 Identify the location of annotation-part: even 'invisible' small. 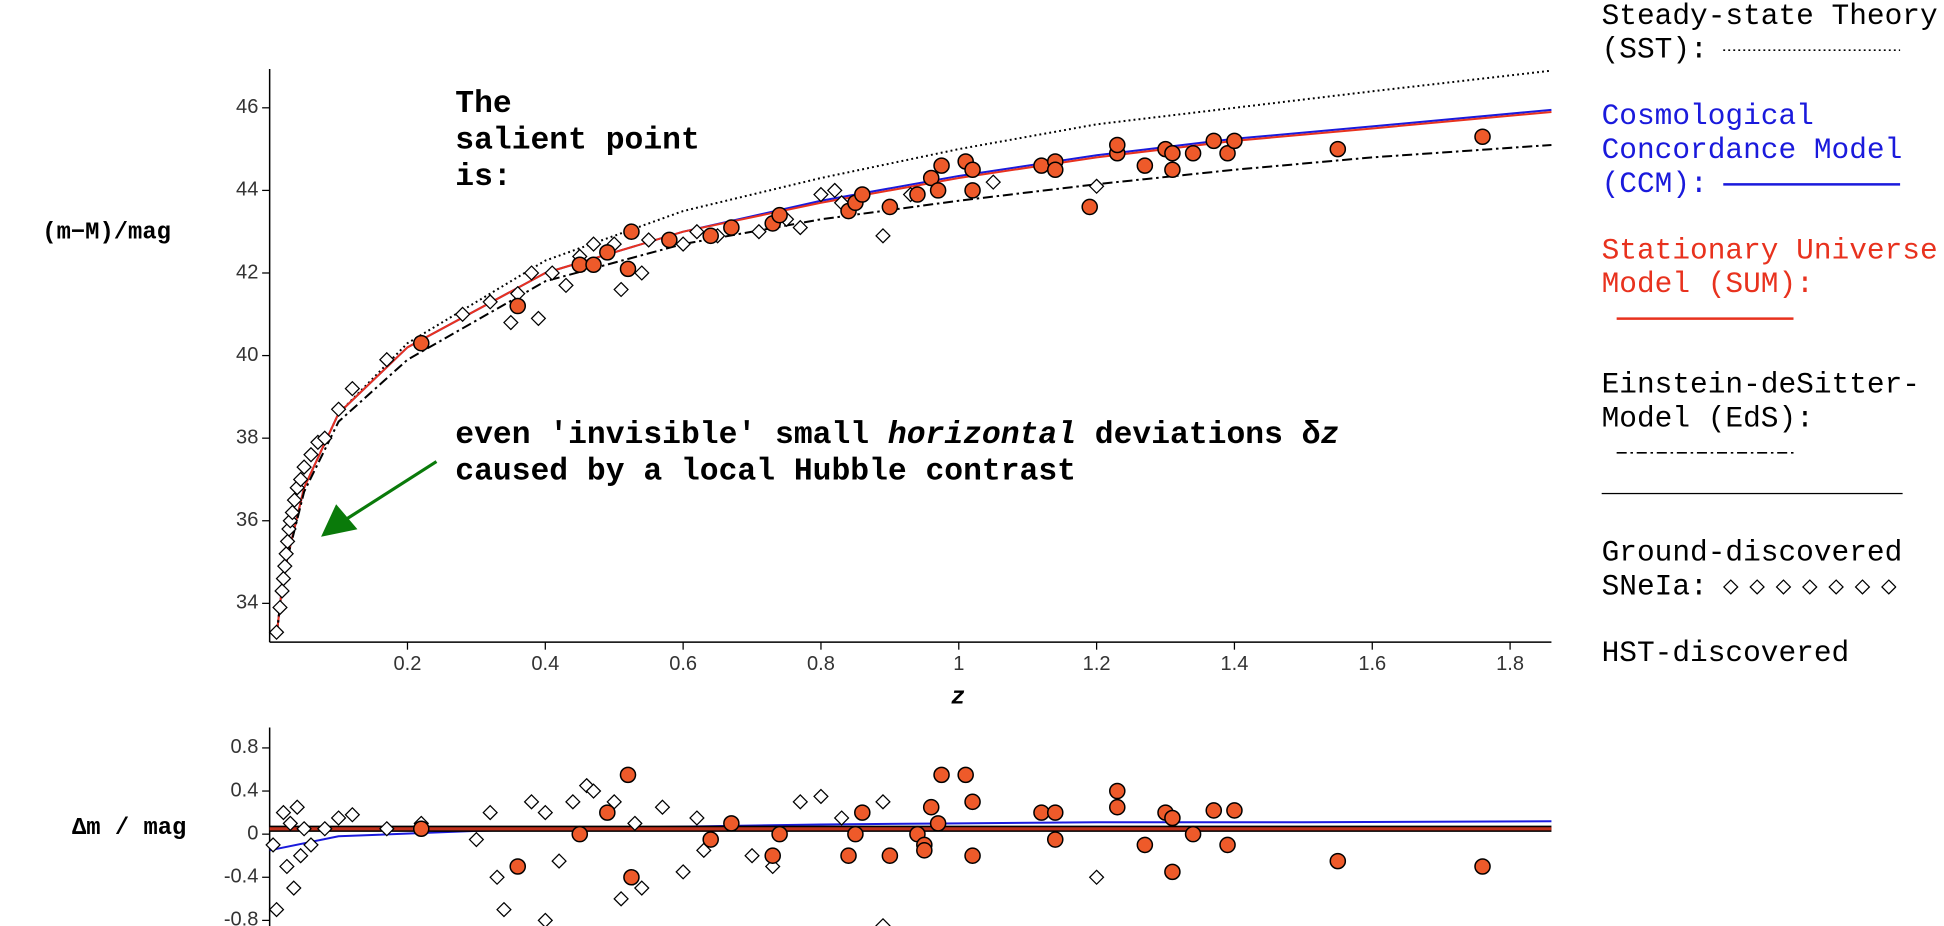
(671, 436).